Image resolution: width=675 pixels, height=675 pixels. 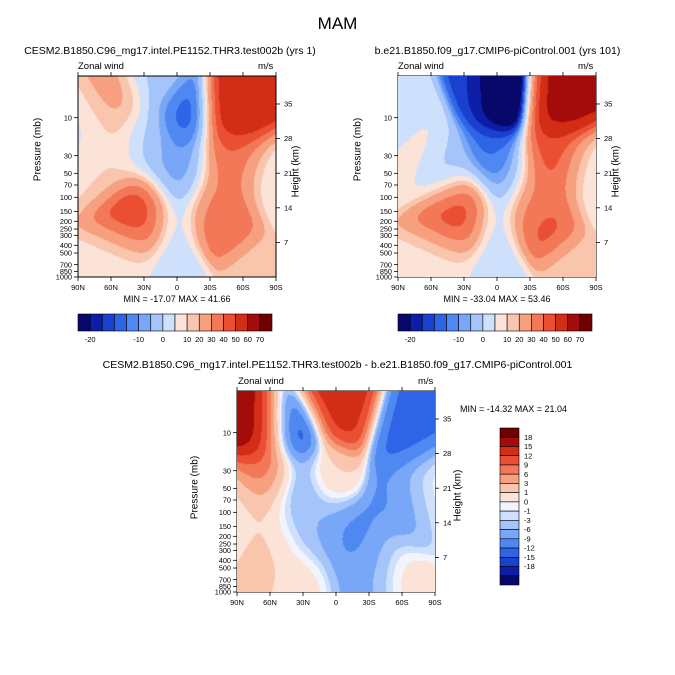 I want to click on panel3-colorbar-label: 3, so click(x=526, y=483).